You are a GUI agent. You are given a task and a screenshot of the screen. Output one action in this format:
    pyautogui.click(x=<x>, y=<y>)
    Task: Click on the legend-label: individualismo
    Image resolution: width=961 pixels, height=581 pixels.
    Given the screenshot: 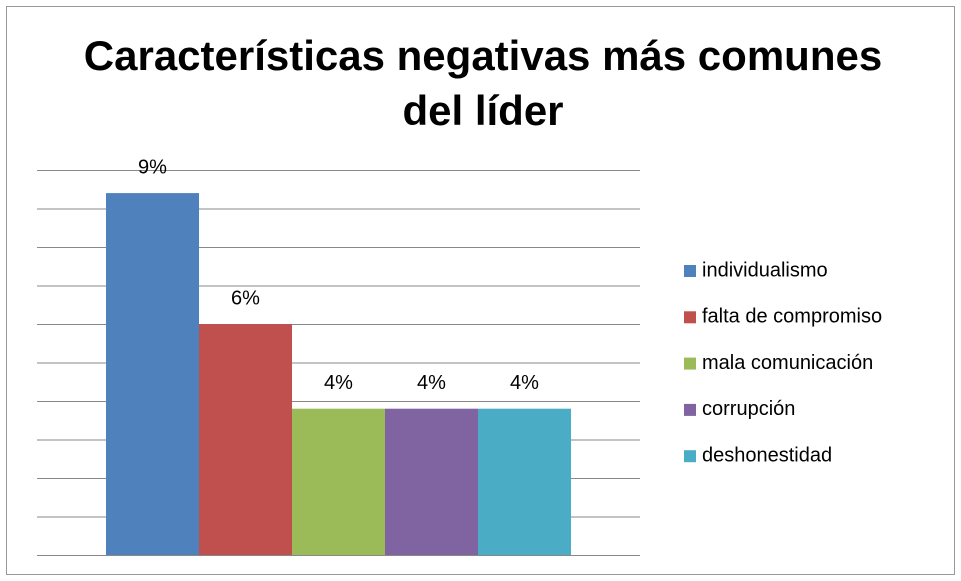 What is the action you would take?
    pyautogui.click(x=765, y=270)
    